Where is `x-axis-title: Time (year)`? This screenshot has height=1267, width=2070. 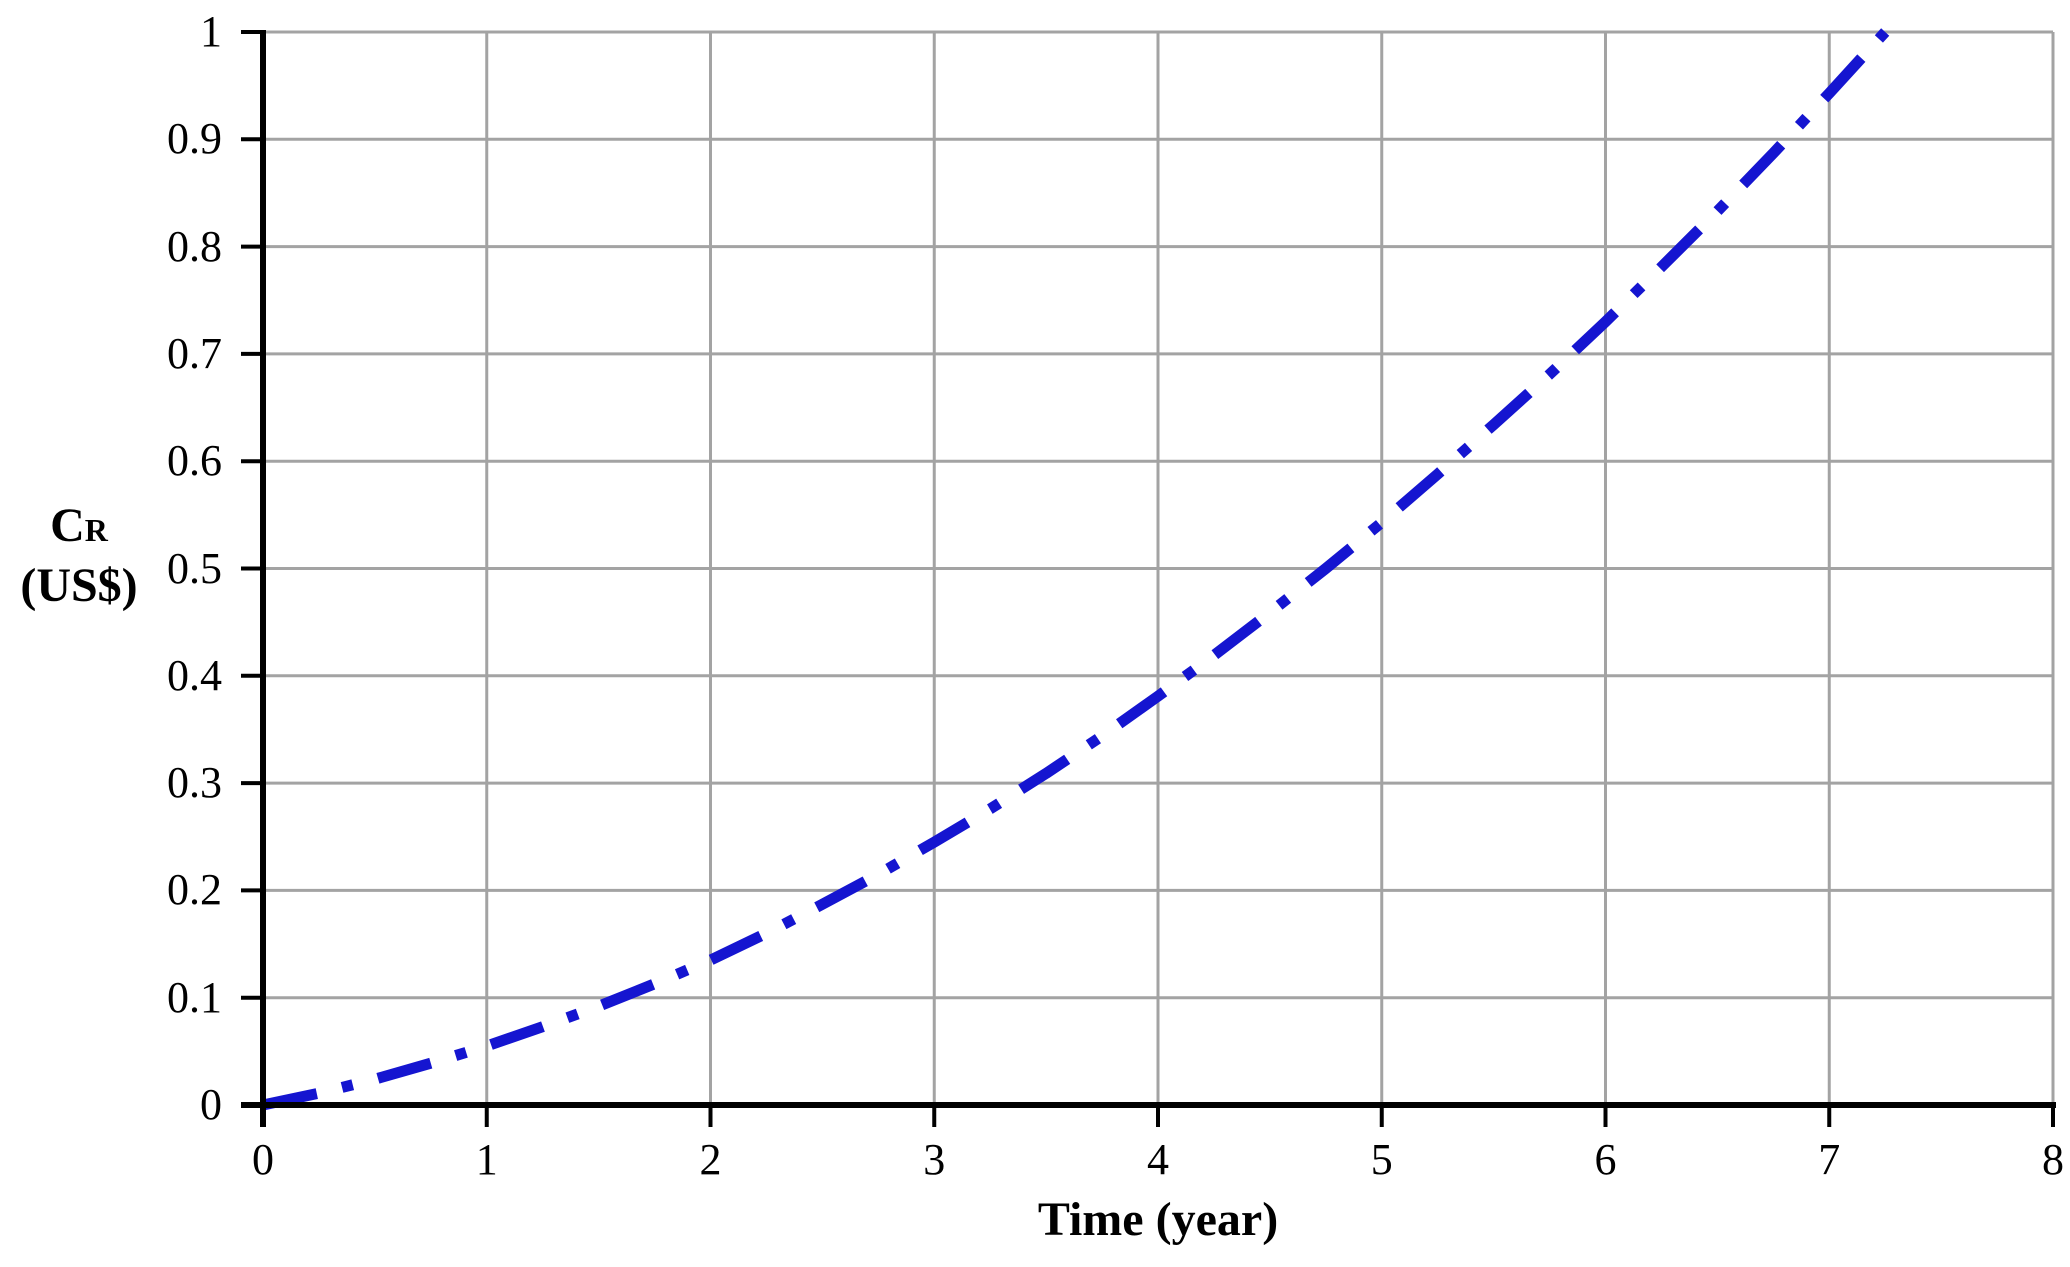 x-axis-title: Time (year) is located at coordinates (1158, 1219).